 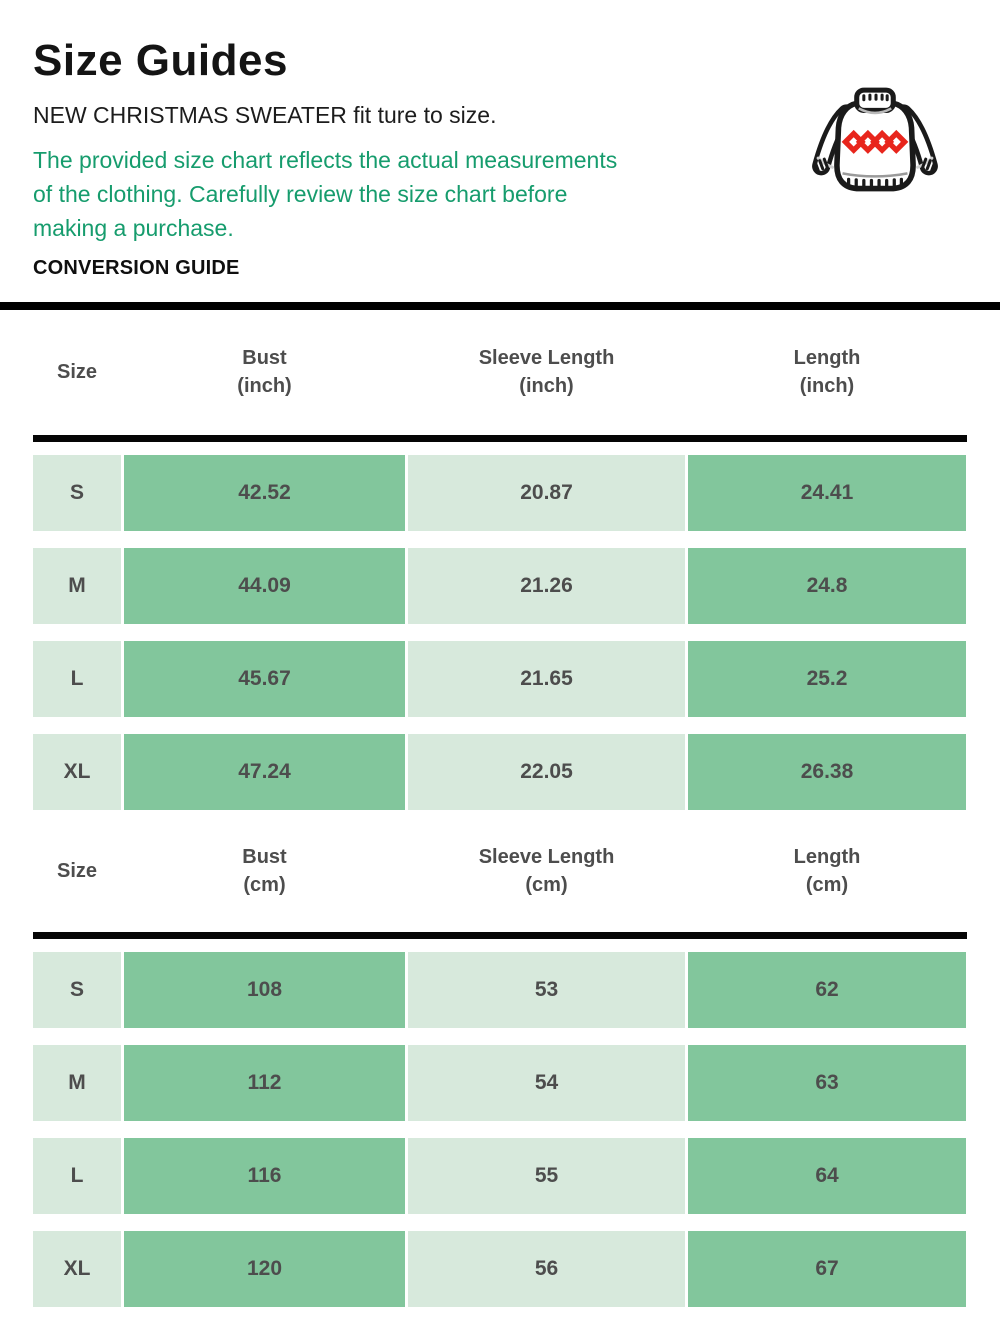 I want to click on length-cell: 67, so click(x=827, y=1268).